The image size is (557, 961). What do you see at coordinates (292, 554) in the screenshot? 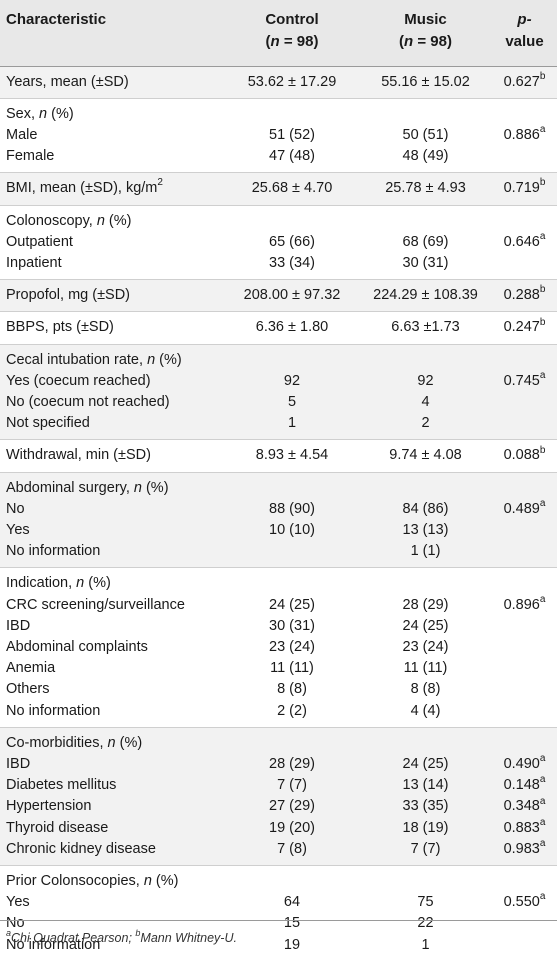
I see `control-value` at bounding box center [292, 554].